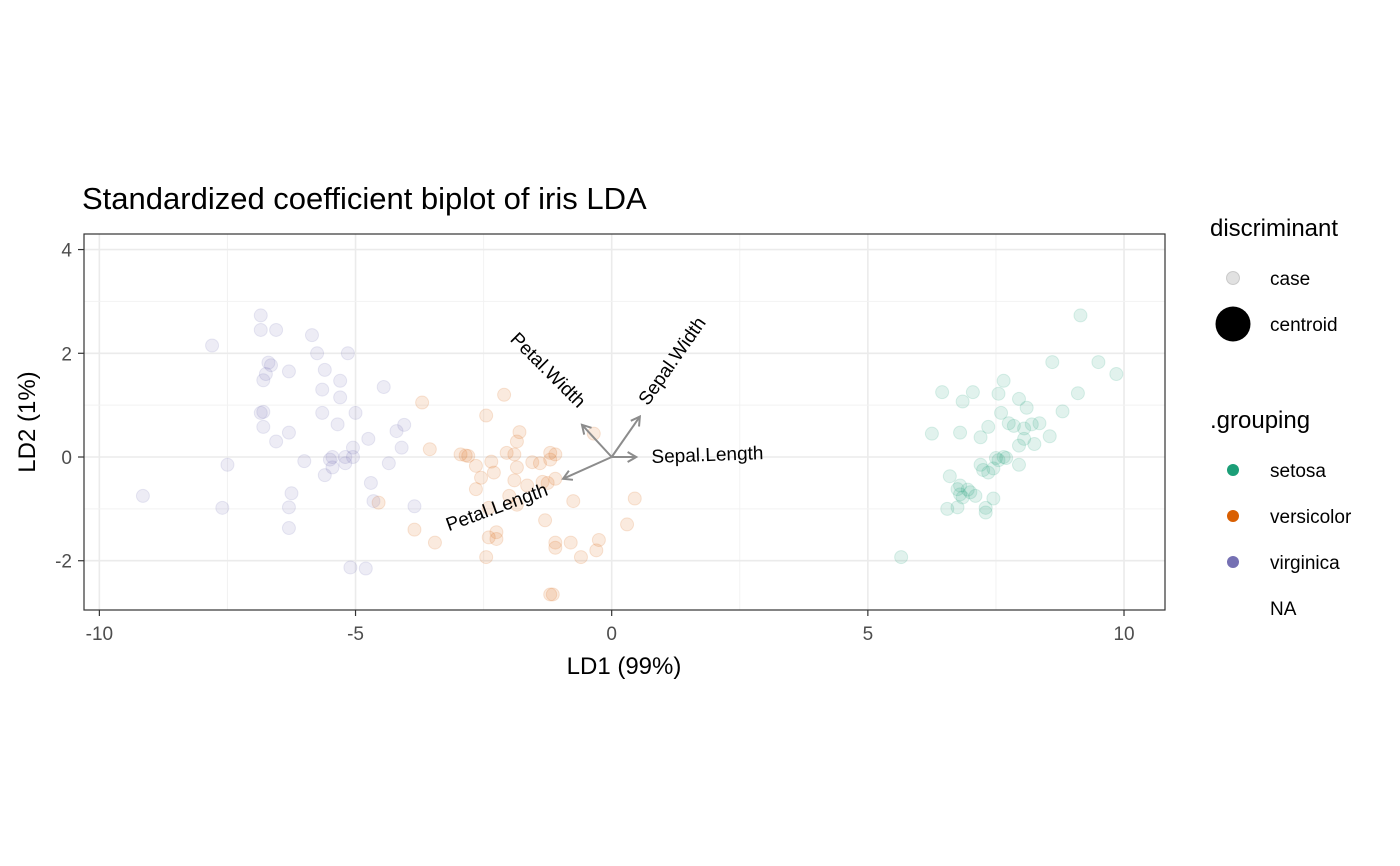 The width and height of the screenshot is (1400, 866). What do you see at coordinates (1233, 516) in the screenshot?
I see `legend-versicolor-key` at bounding box center [1233, 516].